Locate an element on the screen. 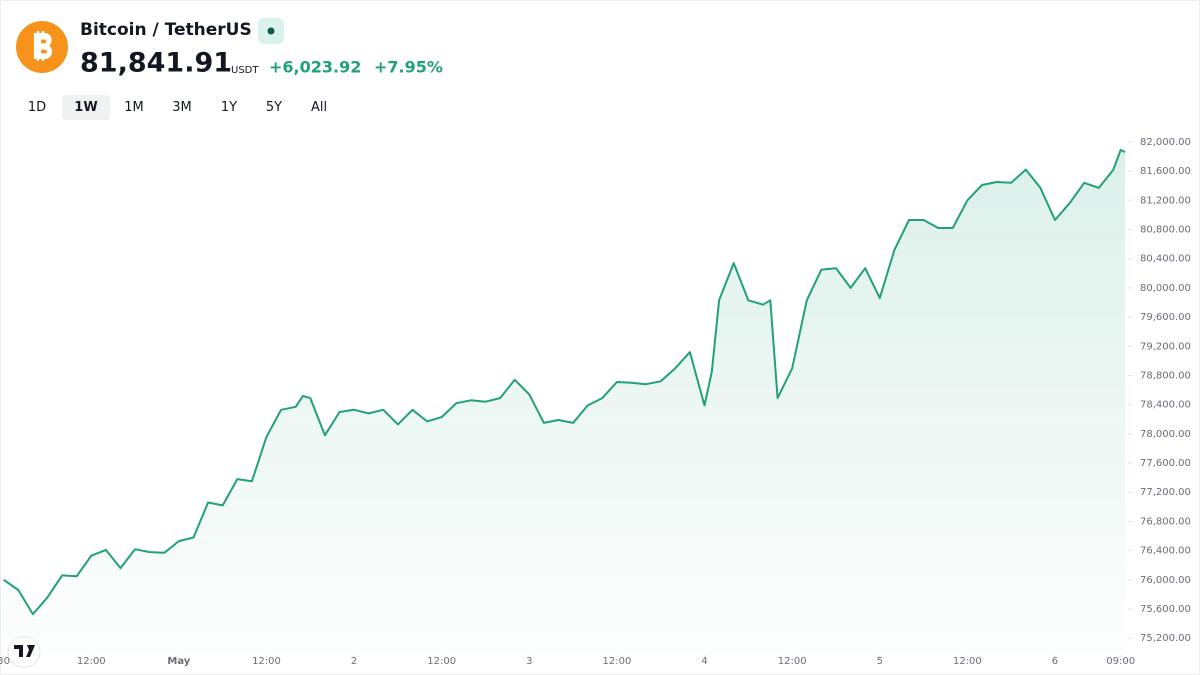  timeframe-button: 1M is located at coordinates (134, 107).